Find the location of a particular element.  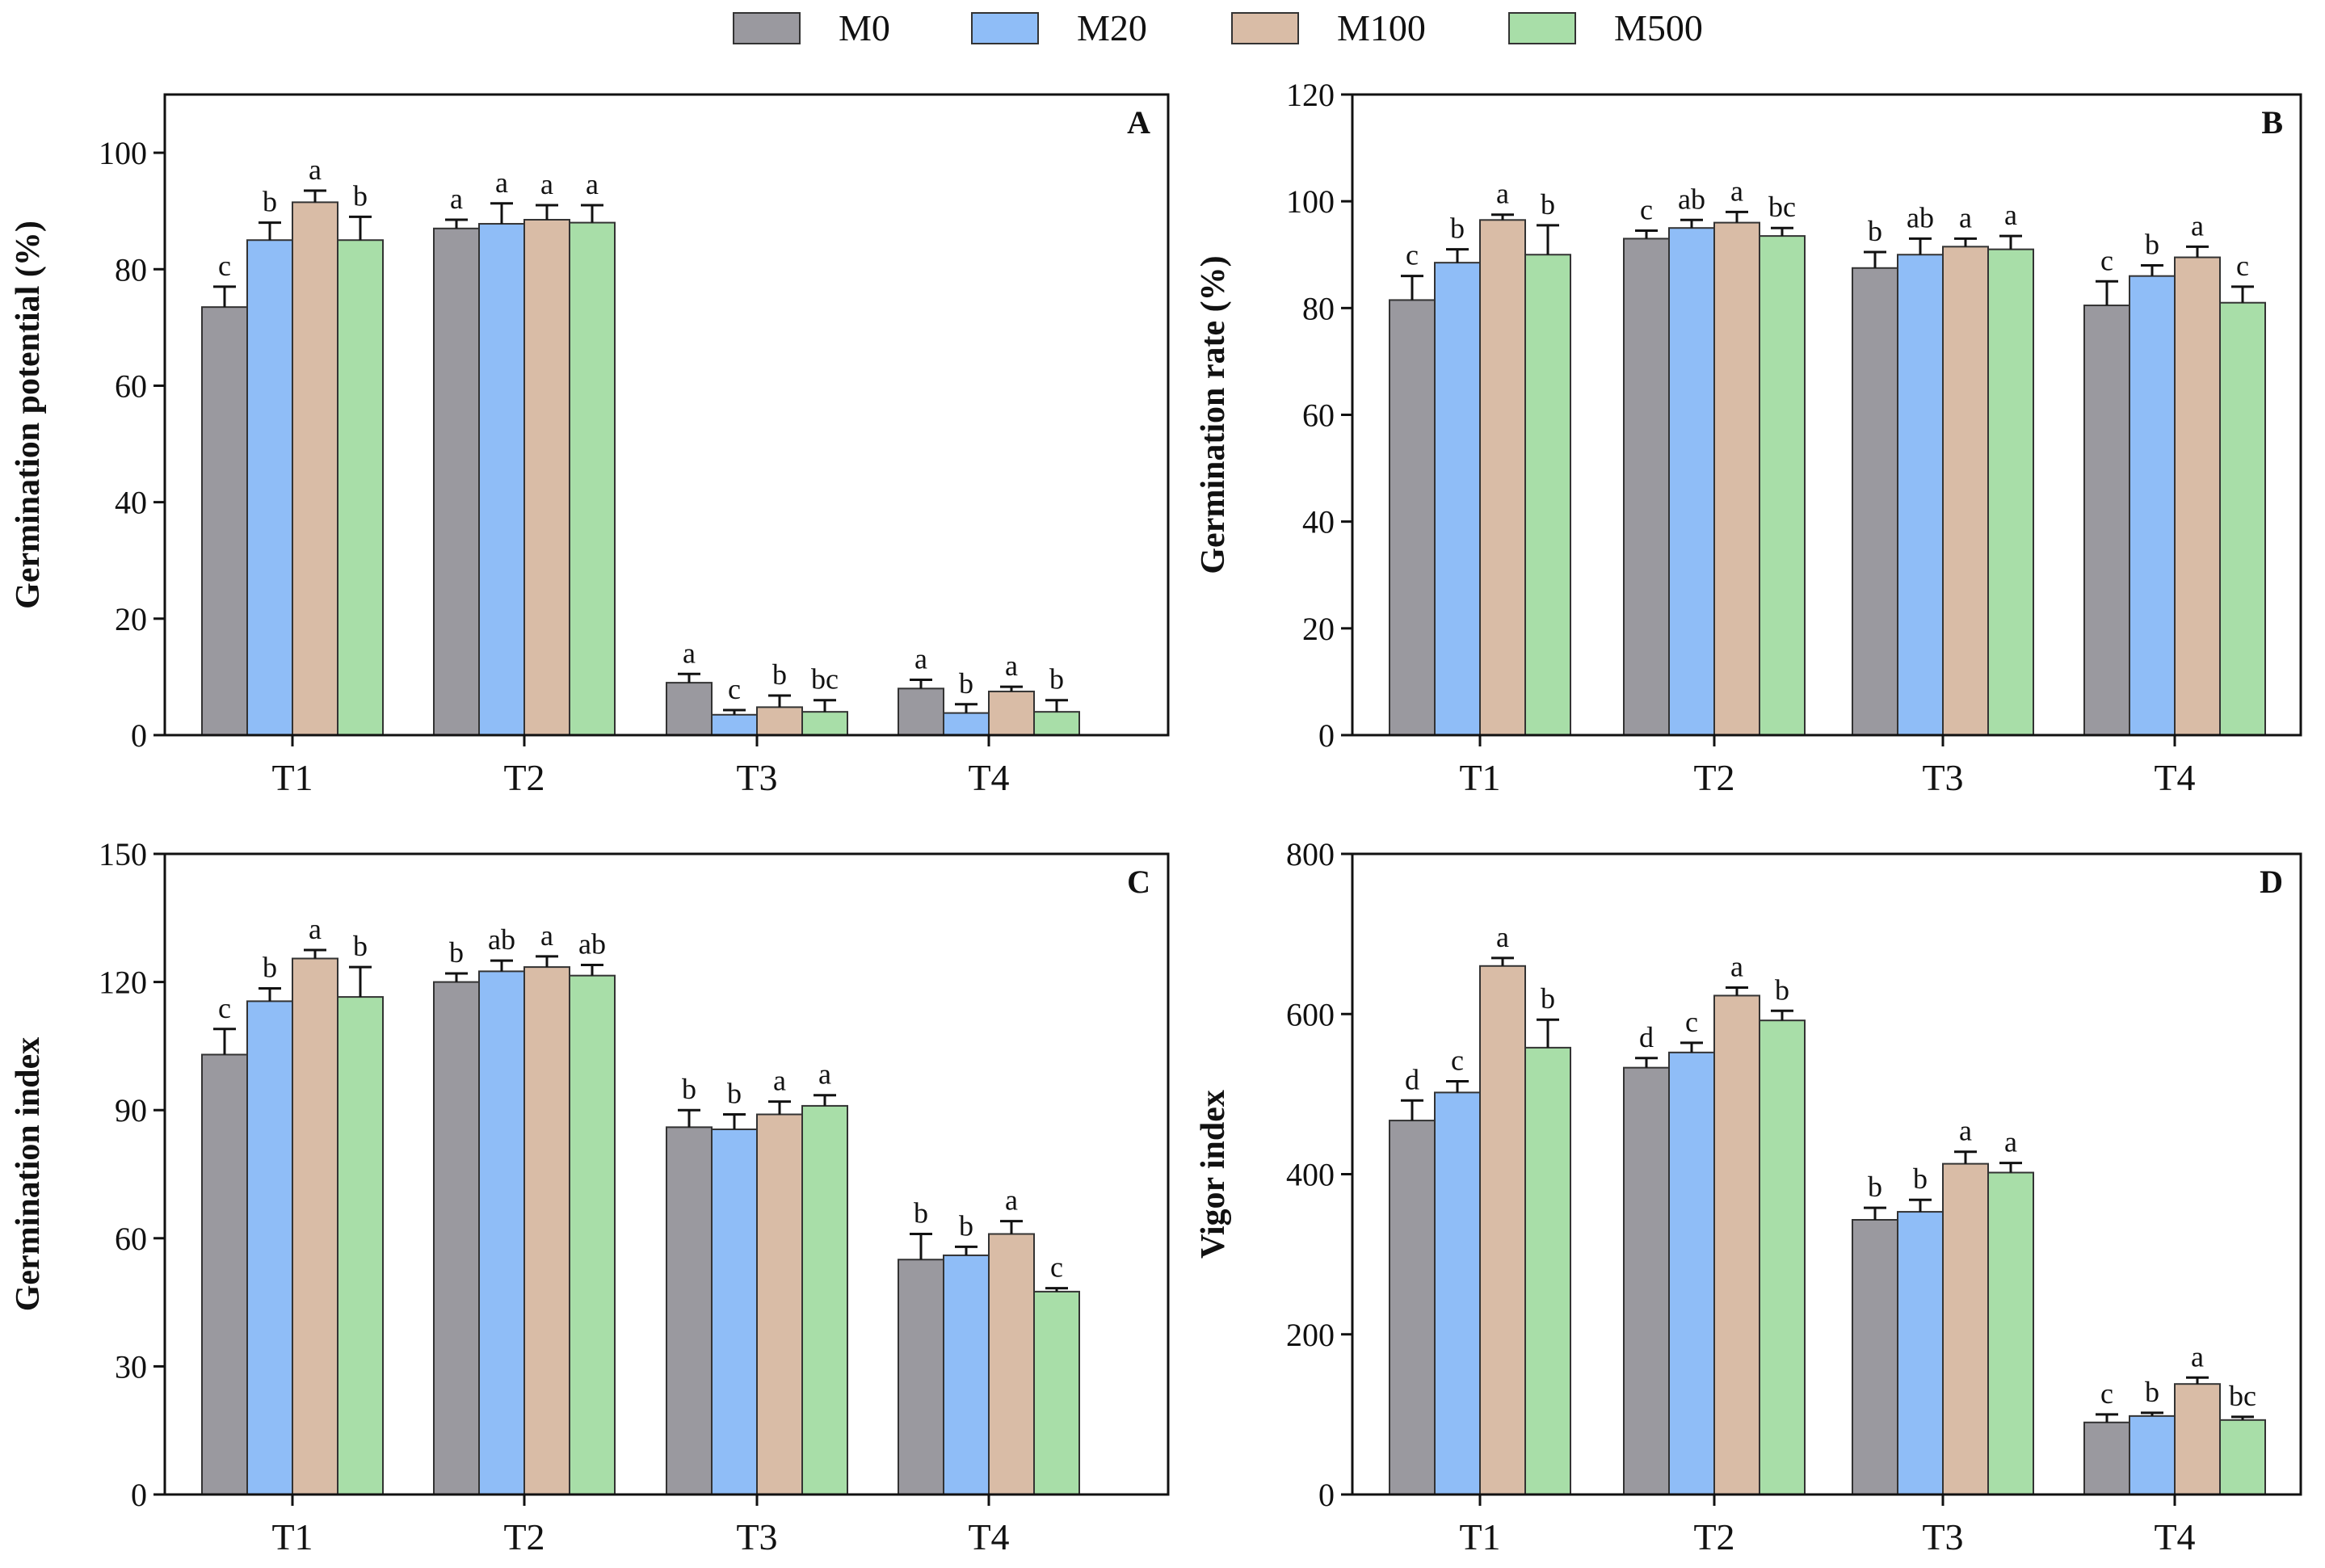

bar-b-t4-m500 is located at coordinates (2243, 519).